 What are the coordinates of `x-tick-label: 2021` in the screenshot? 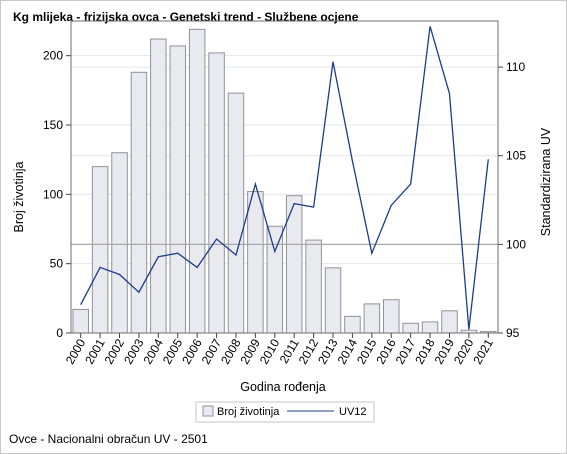 It's located at (483, 351).